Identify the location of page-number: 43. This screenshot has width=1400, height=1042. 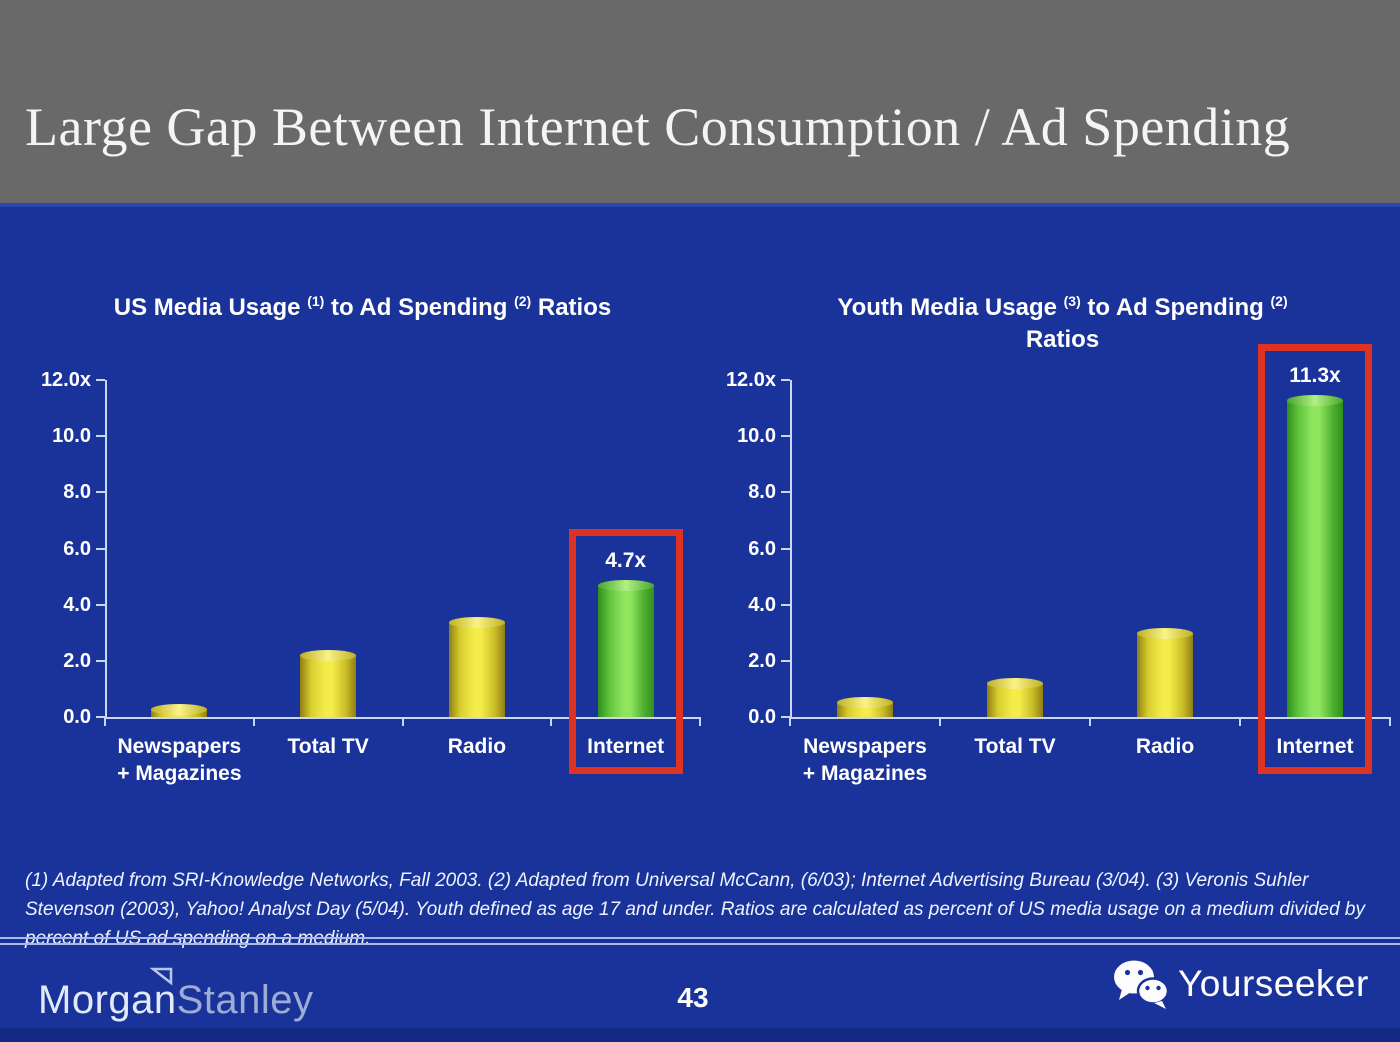
(693, 997).